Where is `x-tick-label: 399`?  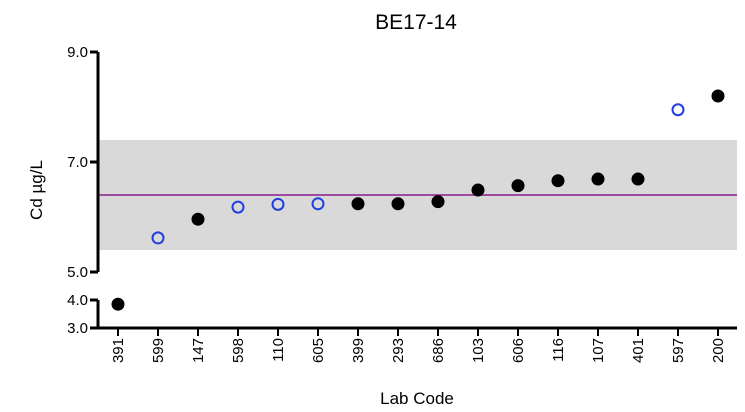
x-tick-label: 399 is located at coordinates (358, 350).